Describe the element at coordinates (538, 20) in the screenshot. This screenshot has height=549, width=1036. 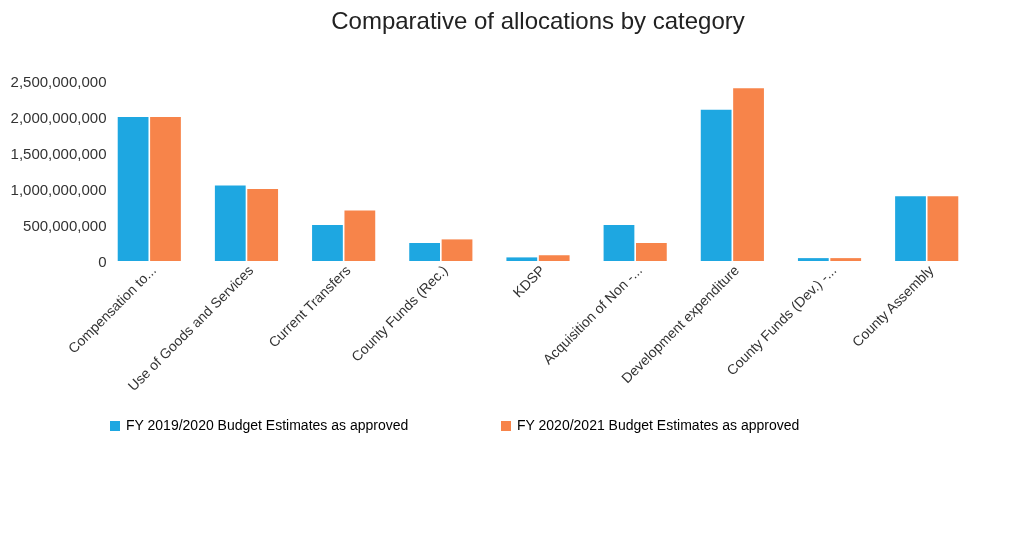
I see `chart-title: Comparative of allocations by category` at that location.